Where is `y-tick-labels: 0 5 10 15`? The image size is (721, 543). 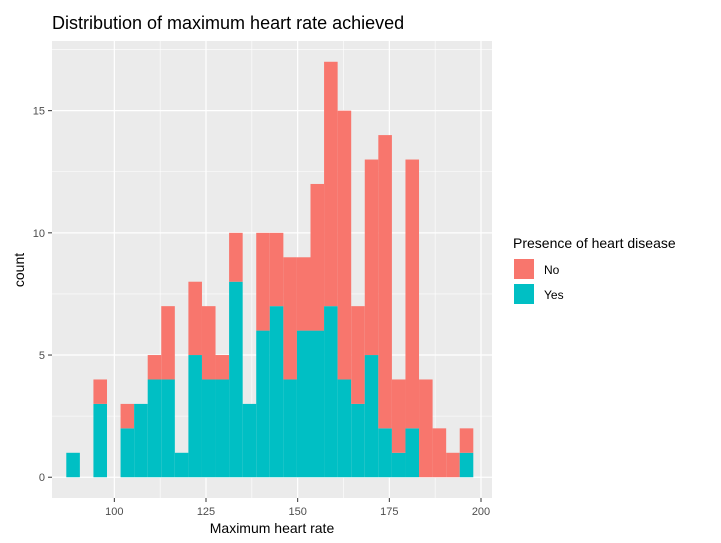 y-tick-labels: 0 5 10 15 is located at coordinates (39, 295).